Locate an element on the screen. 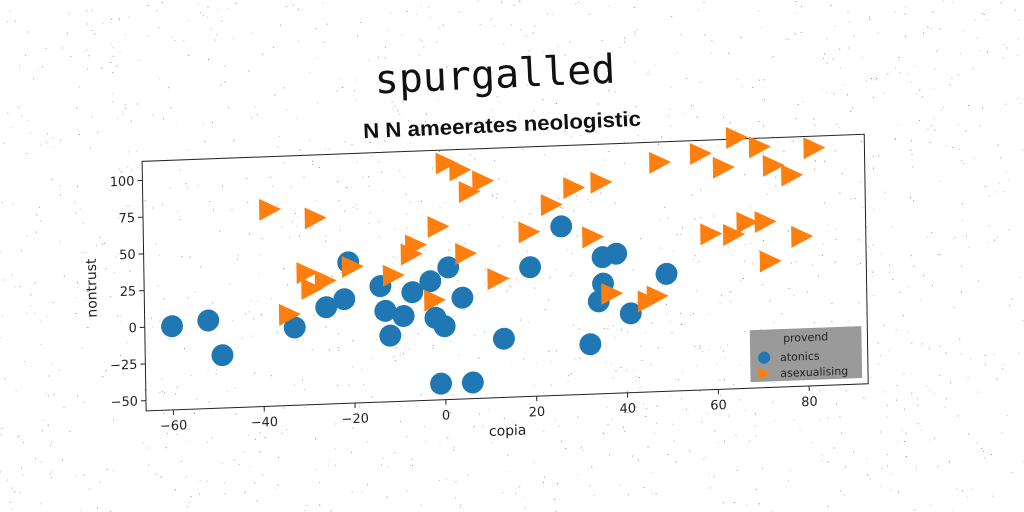  chart-title: spurgalled is located at coordinates (495, 75).